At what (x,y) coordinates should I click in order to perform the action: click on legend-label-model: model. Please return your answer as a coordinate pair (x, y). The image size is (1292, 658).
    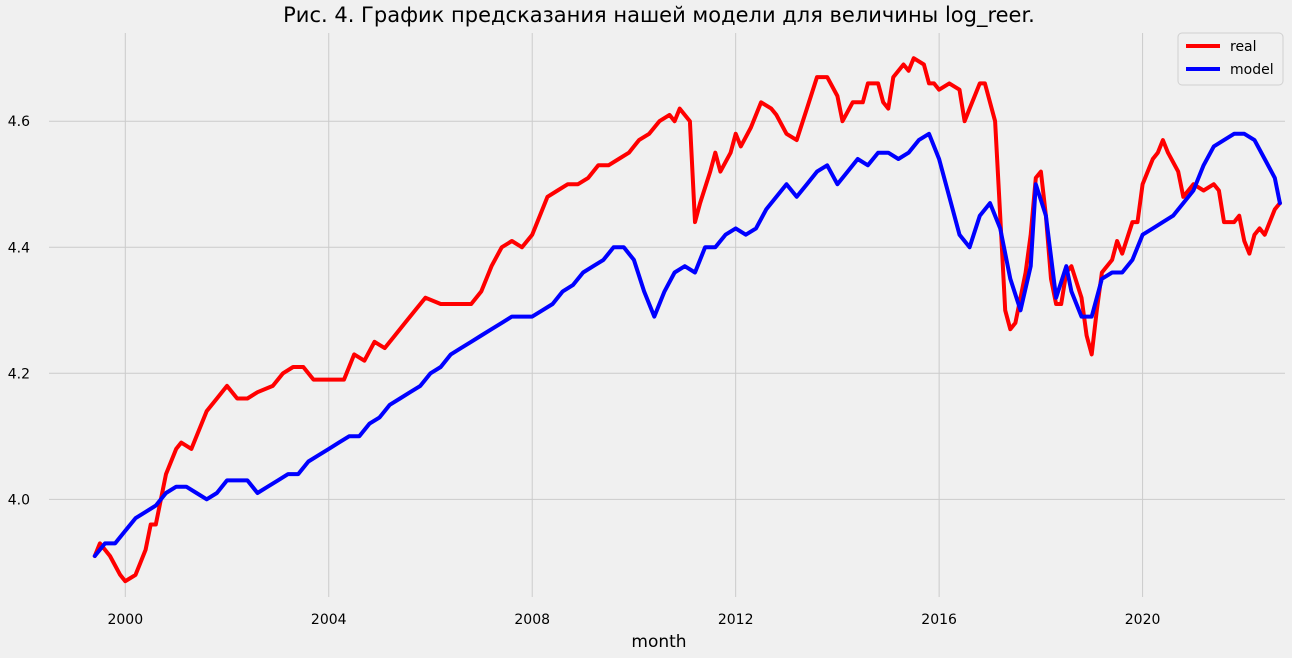
    Looking at the image, I should click on (1252, 70).